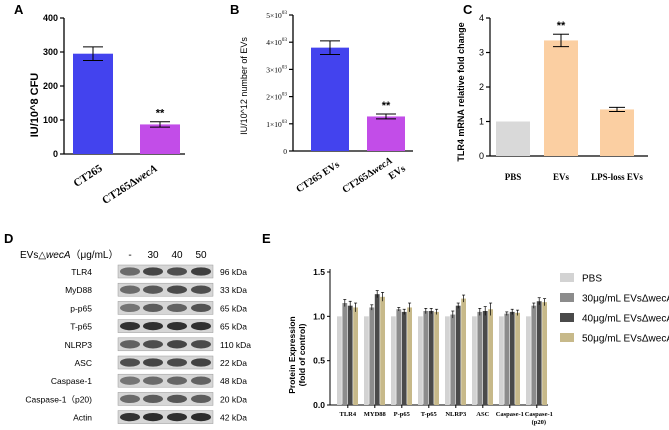  Describe the element at coordinates (233, 327) in the screenshot. I see `blot-kda-3: 65 kDa` at that location.